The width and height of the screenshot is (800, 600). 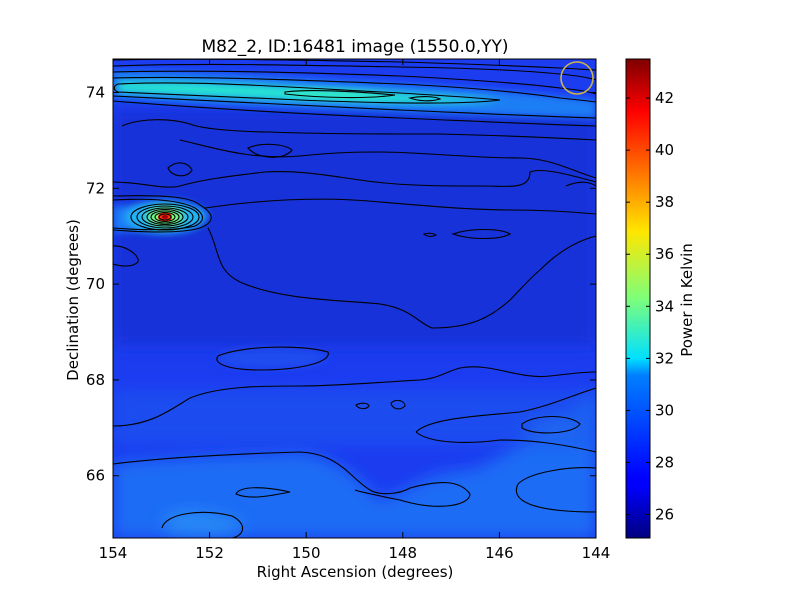 I want to click on colorbar-tick-label: 26, so click(x=664, y=515).